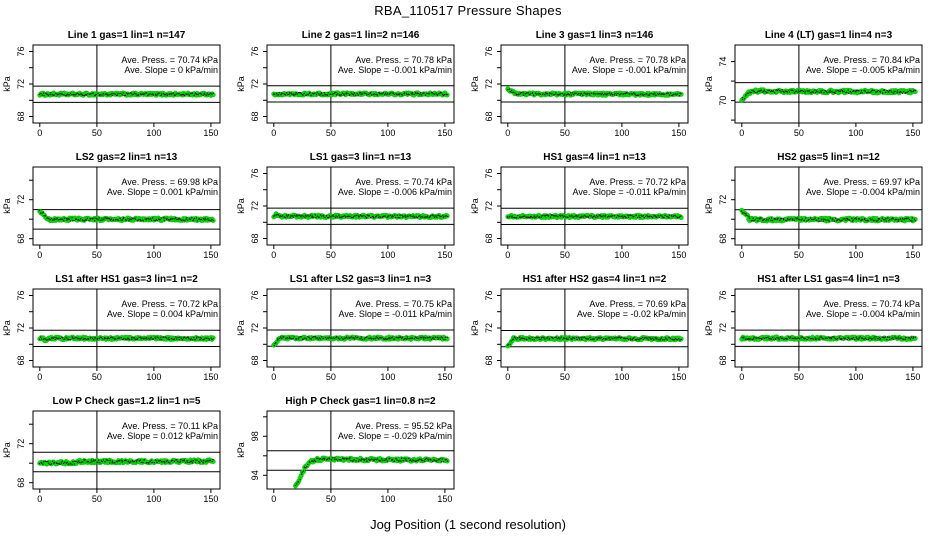 This screenshot has height=540, width=936. Describe the element at coordinates (403, 304) in the screenshot. I see `ave-press-annotation: Ave. Press. = 70.75 kPa` at that location.